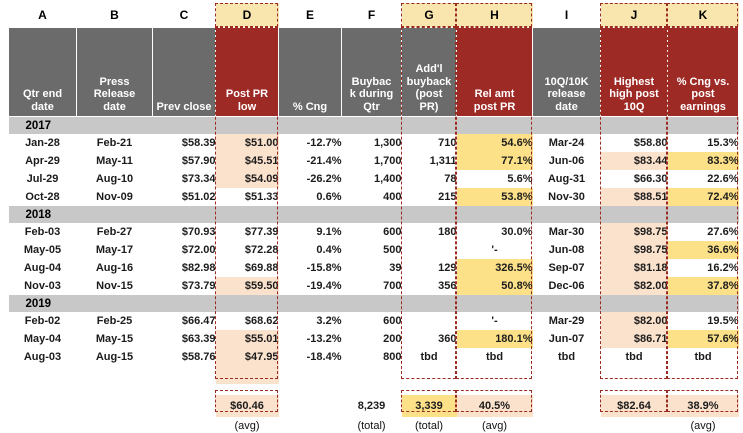  Describe the element at coordinates (723, 143) in the screenshot. I see `cell-K: 15.3%` at that location.